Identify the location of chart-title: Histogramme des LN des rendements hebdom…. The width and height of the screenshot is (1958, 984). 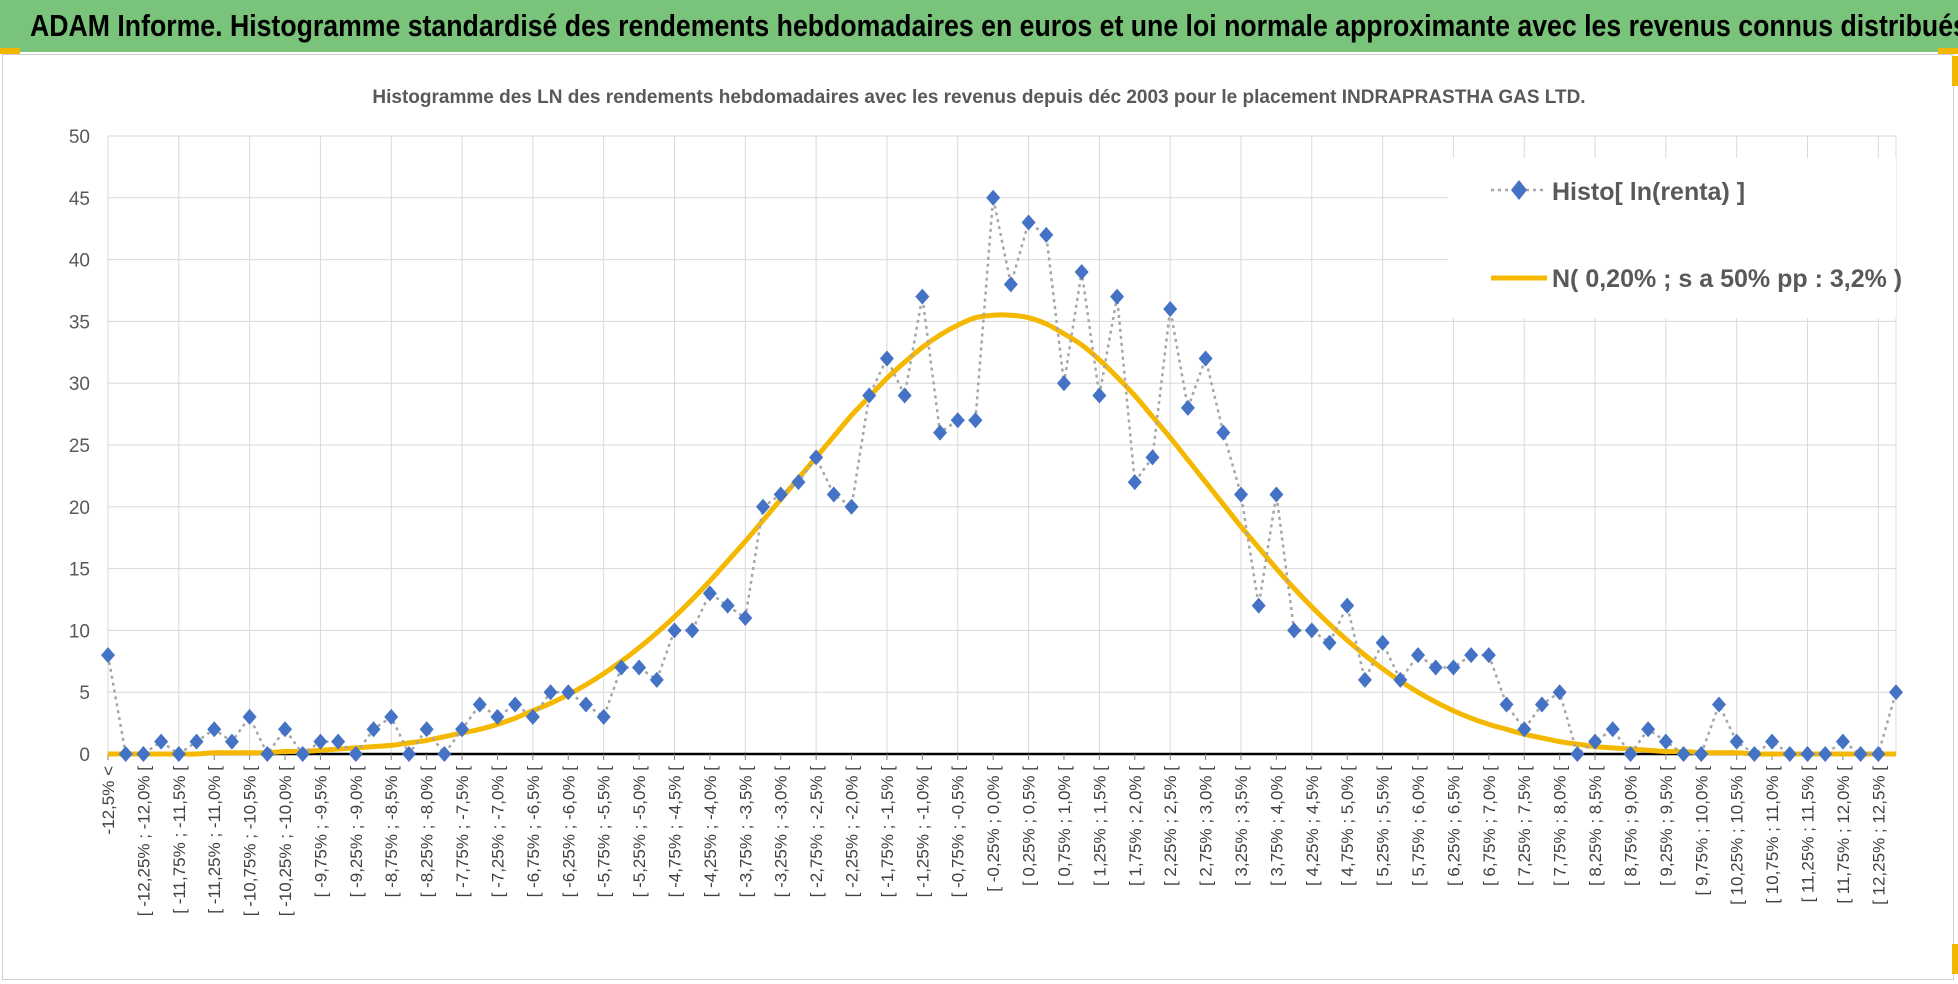
(978, 97).